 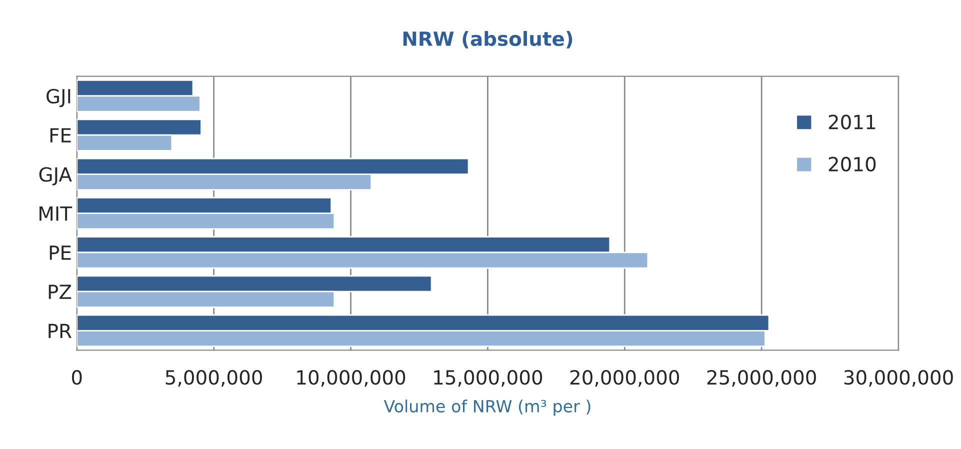 I want to click on y-tick-label: MIT, so click(x=56, y=213).